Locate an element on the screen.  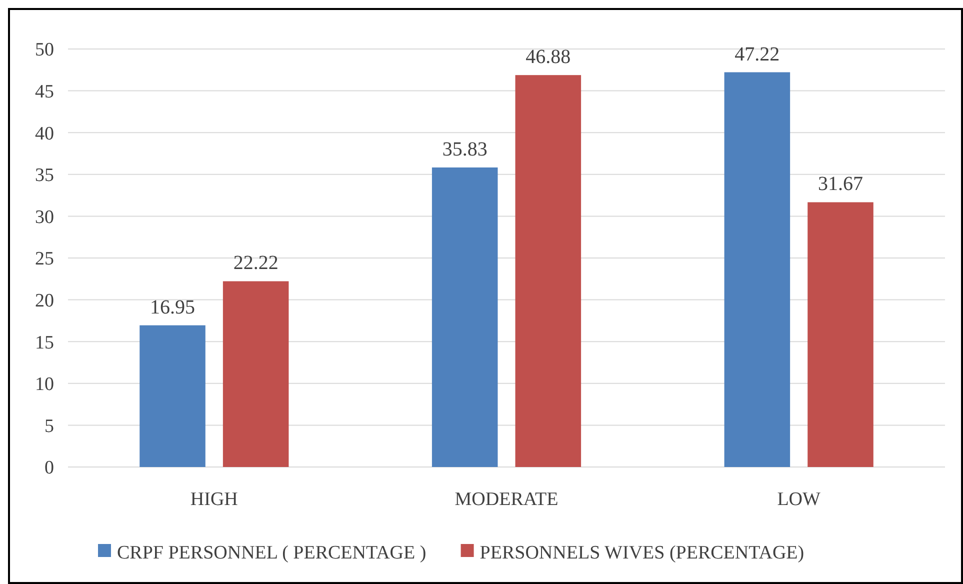
y-tick-label: 20 is located at coordinates (44, 301).